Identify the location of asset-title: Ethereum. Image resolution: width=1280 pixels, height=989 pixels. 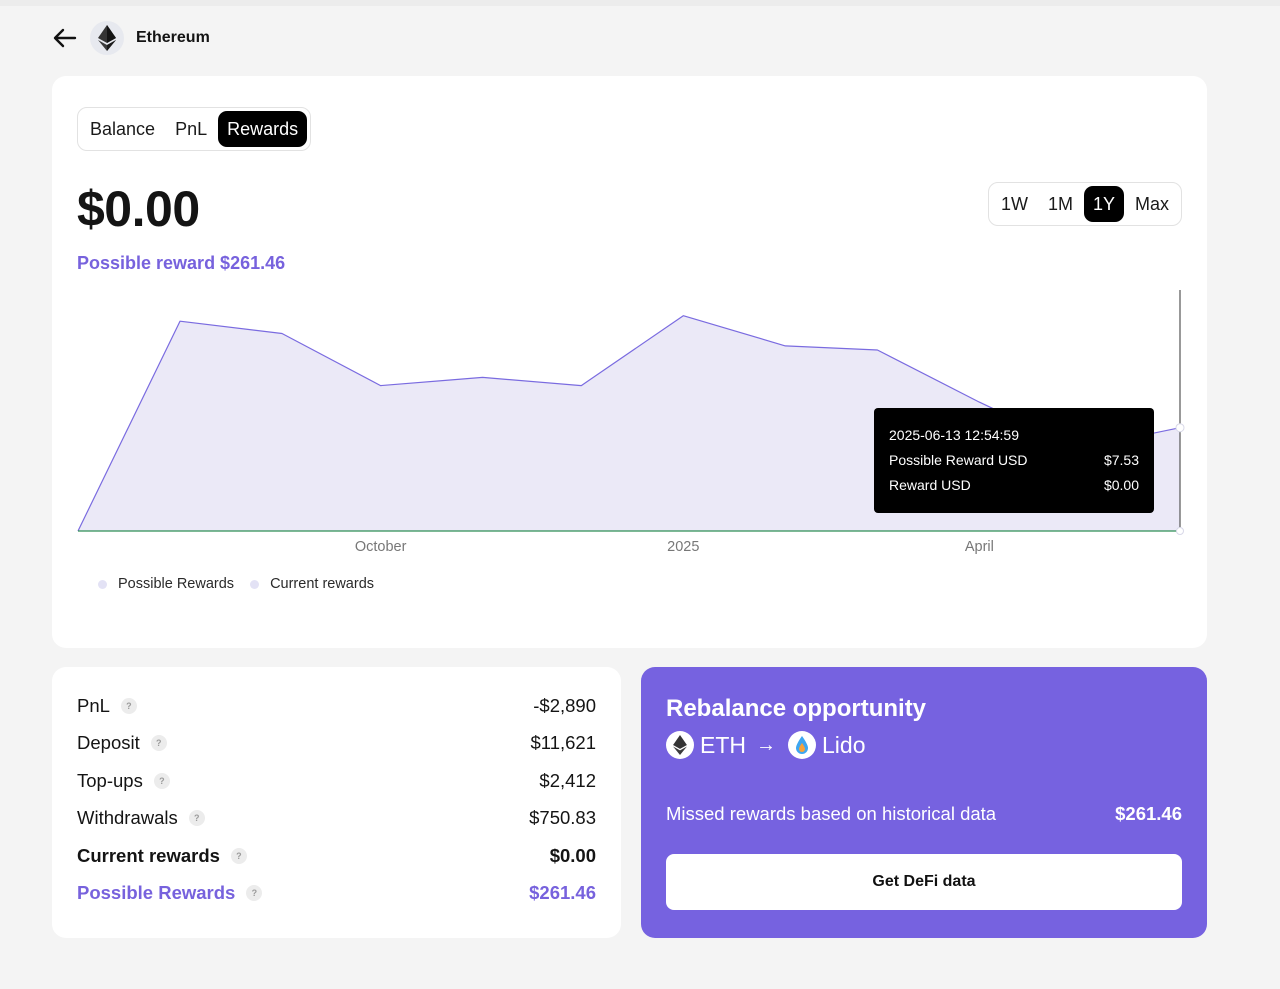
(173, 37).